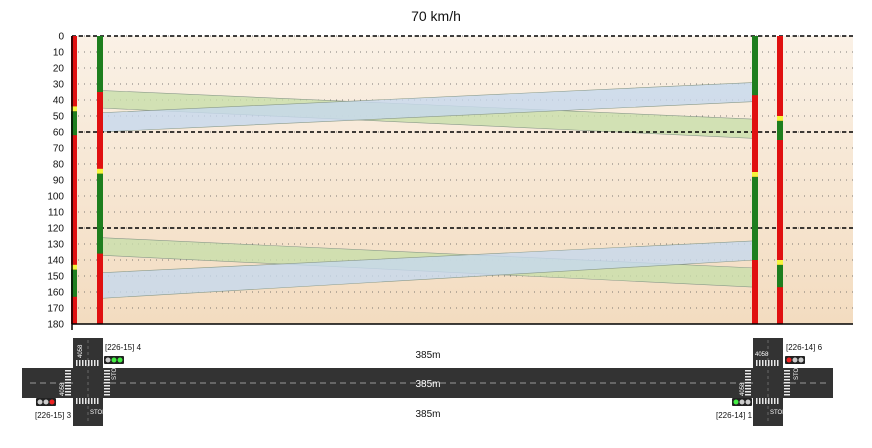  I want to click on chart-title: 70 km/h, so click(436, 16).